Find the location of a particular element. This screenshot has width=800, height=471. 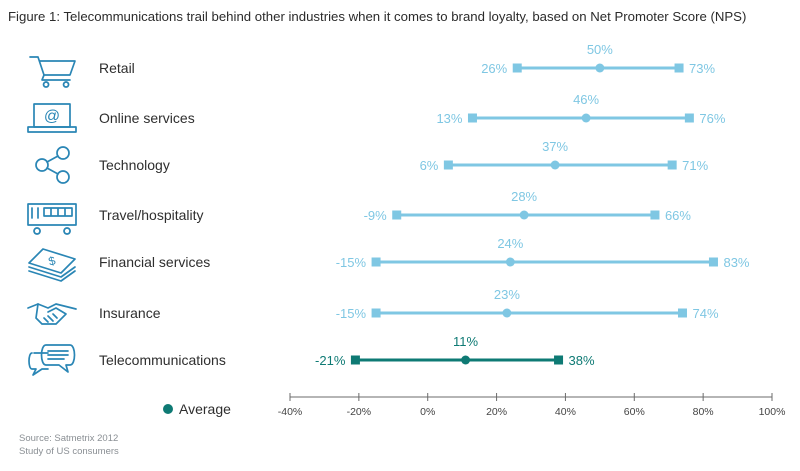

row-retail-avg-label: 50% is located at coordinates (600, 49).